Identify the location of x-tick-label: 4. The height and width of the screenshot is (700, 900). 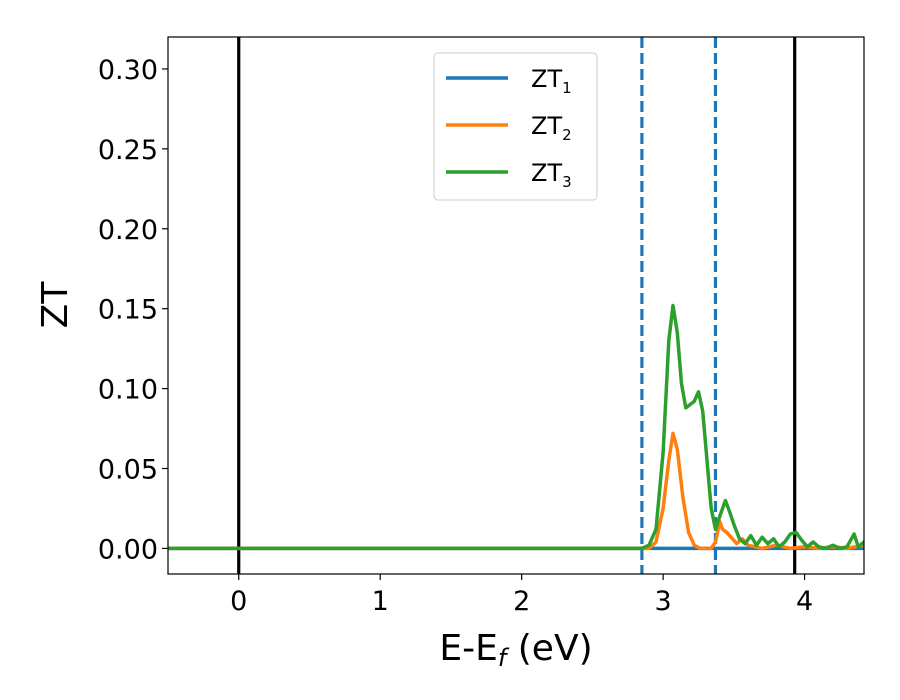
(804, 601).